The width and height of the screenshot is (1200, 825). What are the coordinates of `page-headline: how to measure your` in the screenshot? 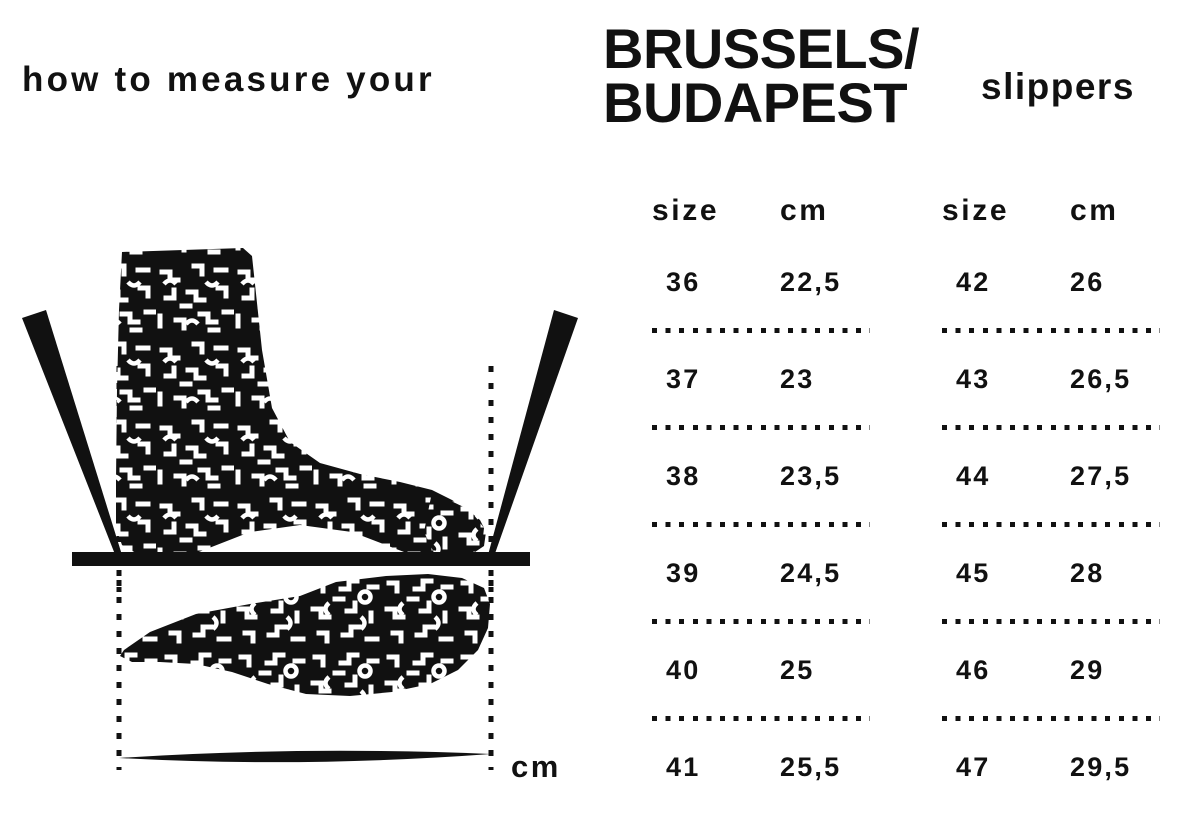 It's located at (228, 79).